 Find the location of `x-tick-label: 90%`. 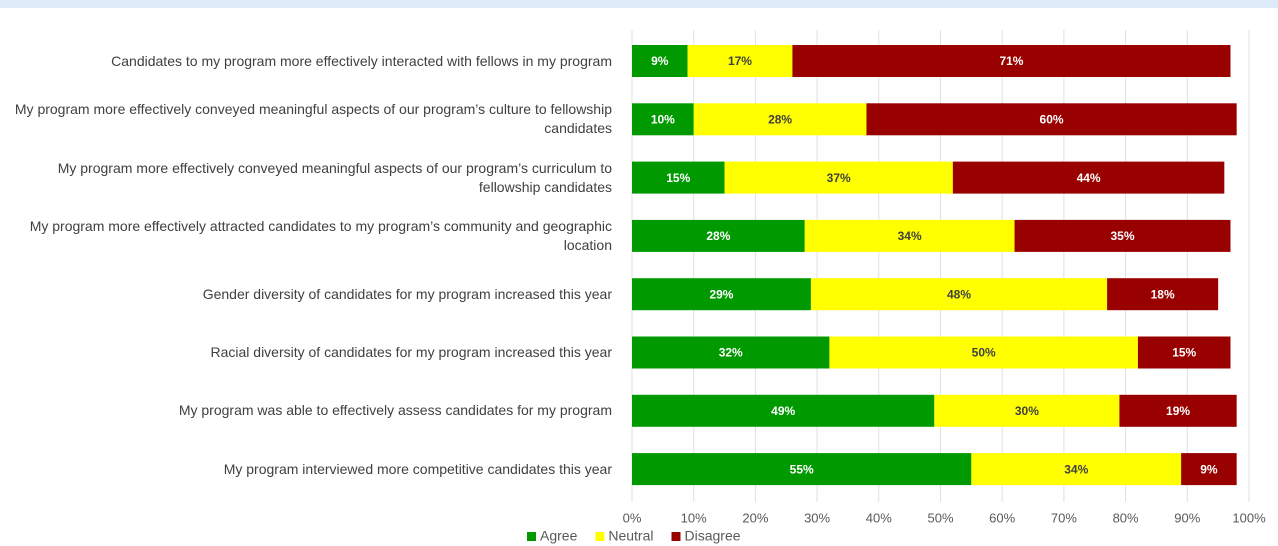

x-tick-label: 90% is located at coordinates (1187, 517).